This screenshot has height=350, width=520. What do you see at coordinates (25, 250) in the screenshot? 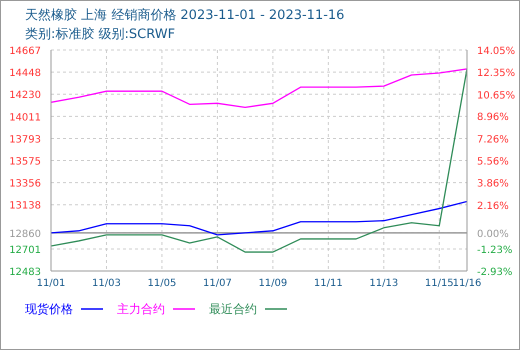
I see `y-tick-label: 12701` at bounding box center [25, 250].